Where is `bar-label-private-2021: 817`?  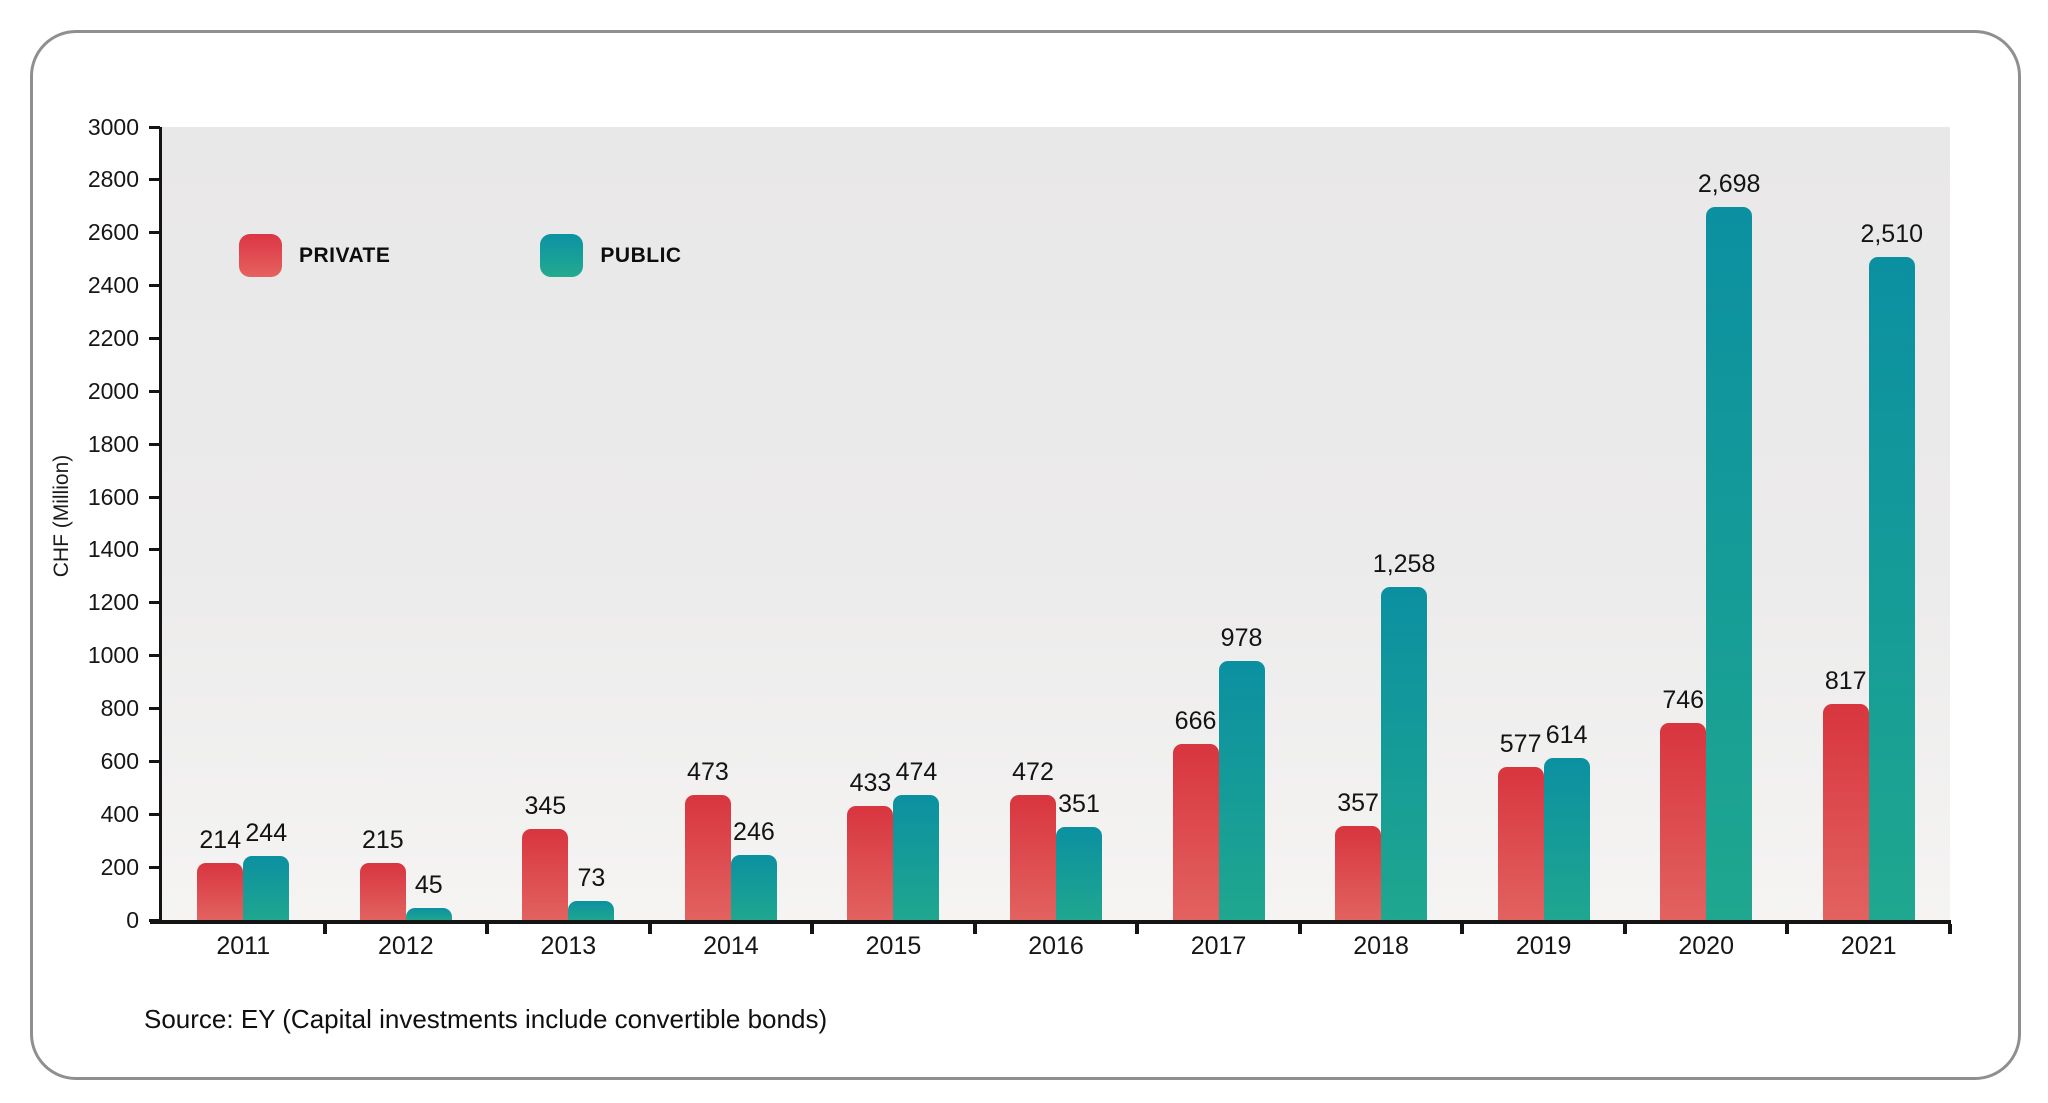
bar-label-private-2021: 817 is located at coordinates (1845, 681).